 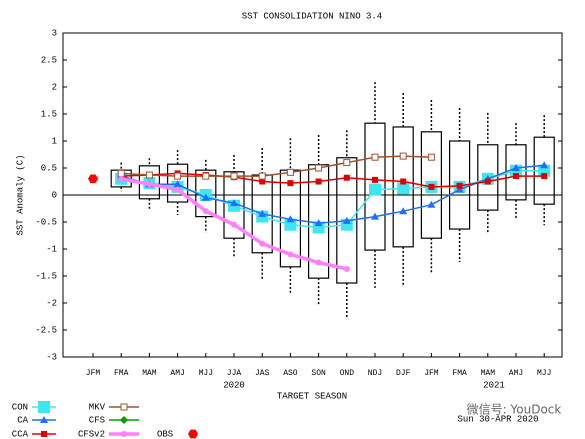 What do you see at coordinates (165, 434) in the screenshot?
I see `legend-label: OBS` at bounding box center [165, 434].